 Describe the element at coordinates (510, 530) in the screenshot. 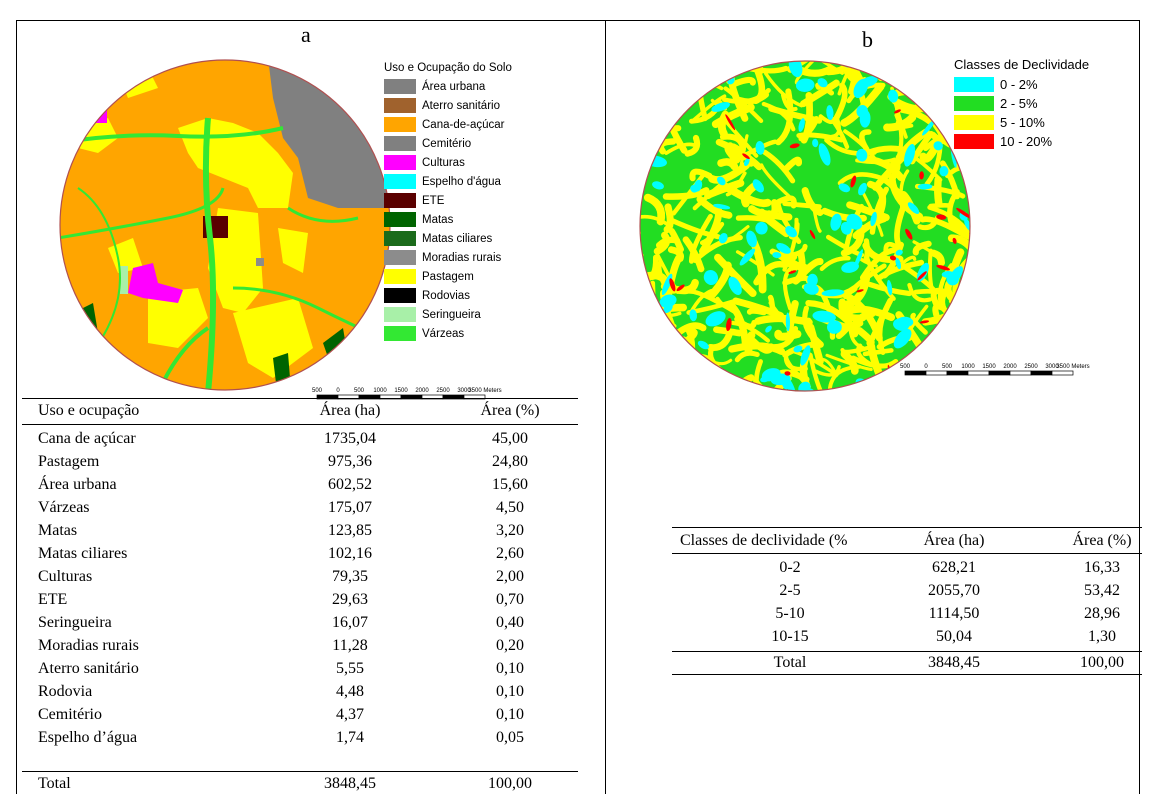

I see `table-cell: 3,20` at that location.